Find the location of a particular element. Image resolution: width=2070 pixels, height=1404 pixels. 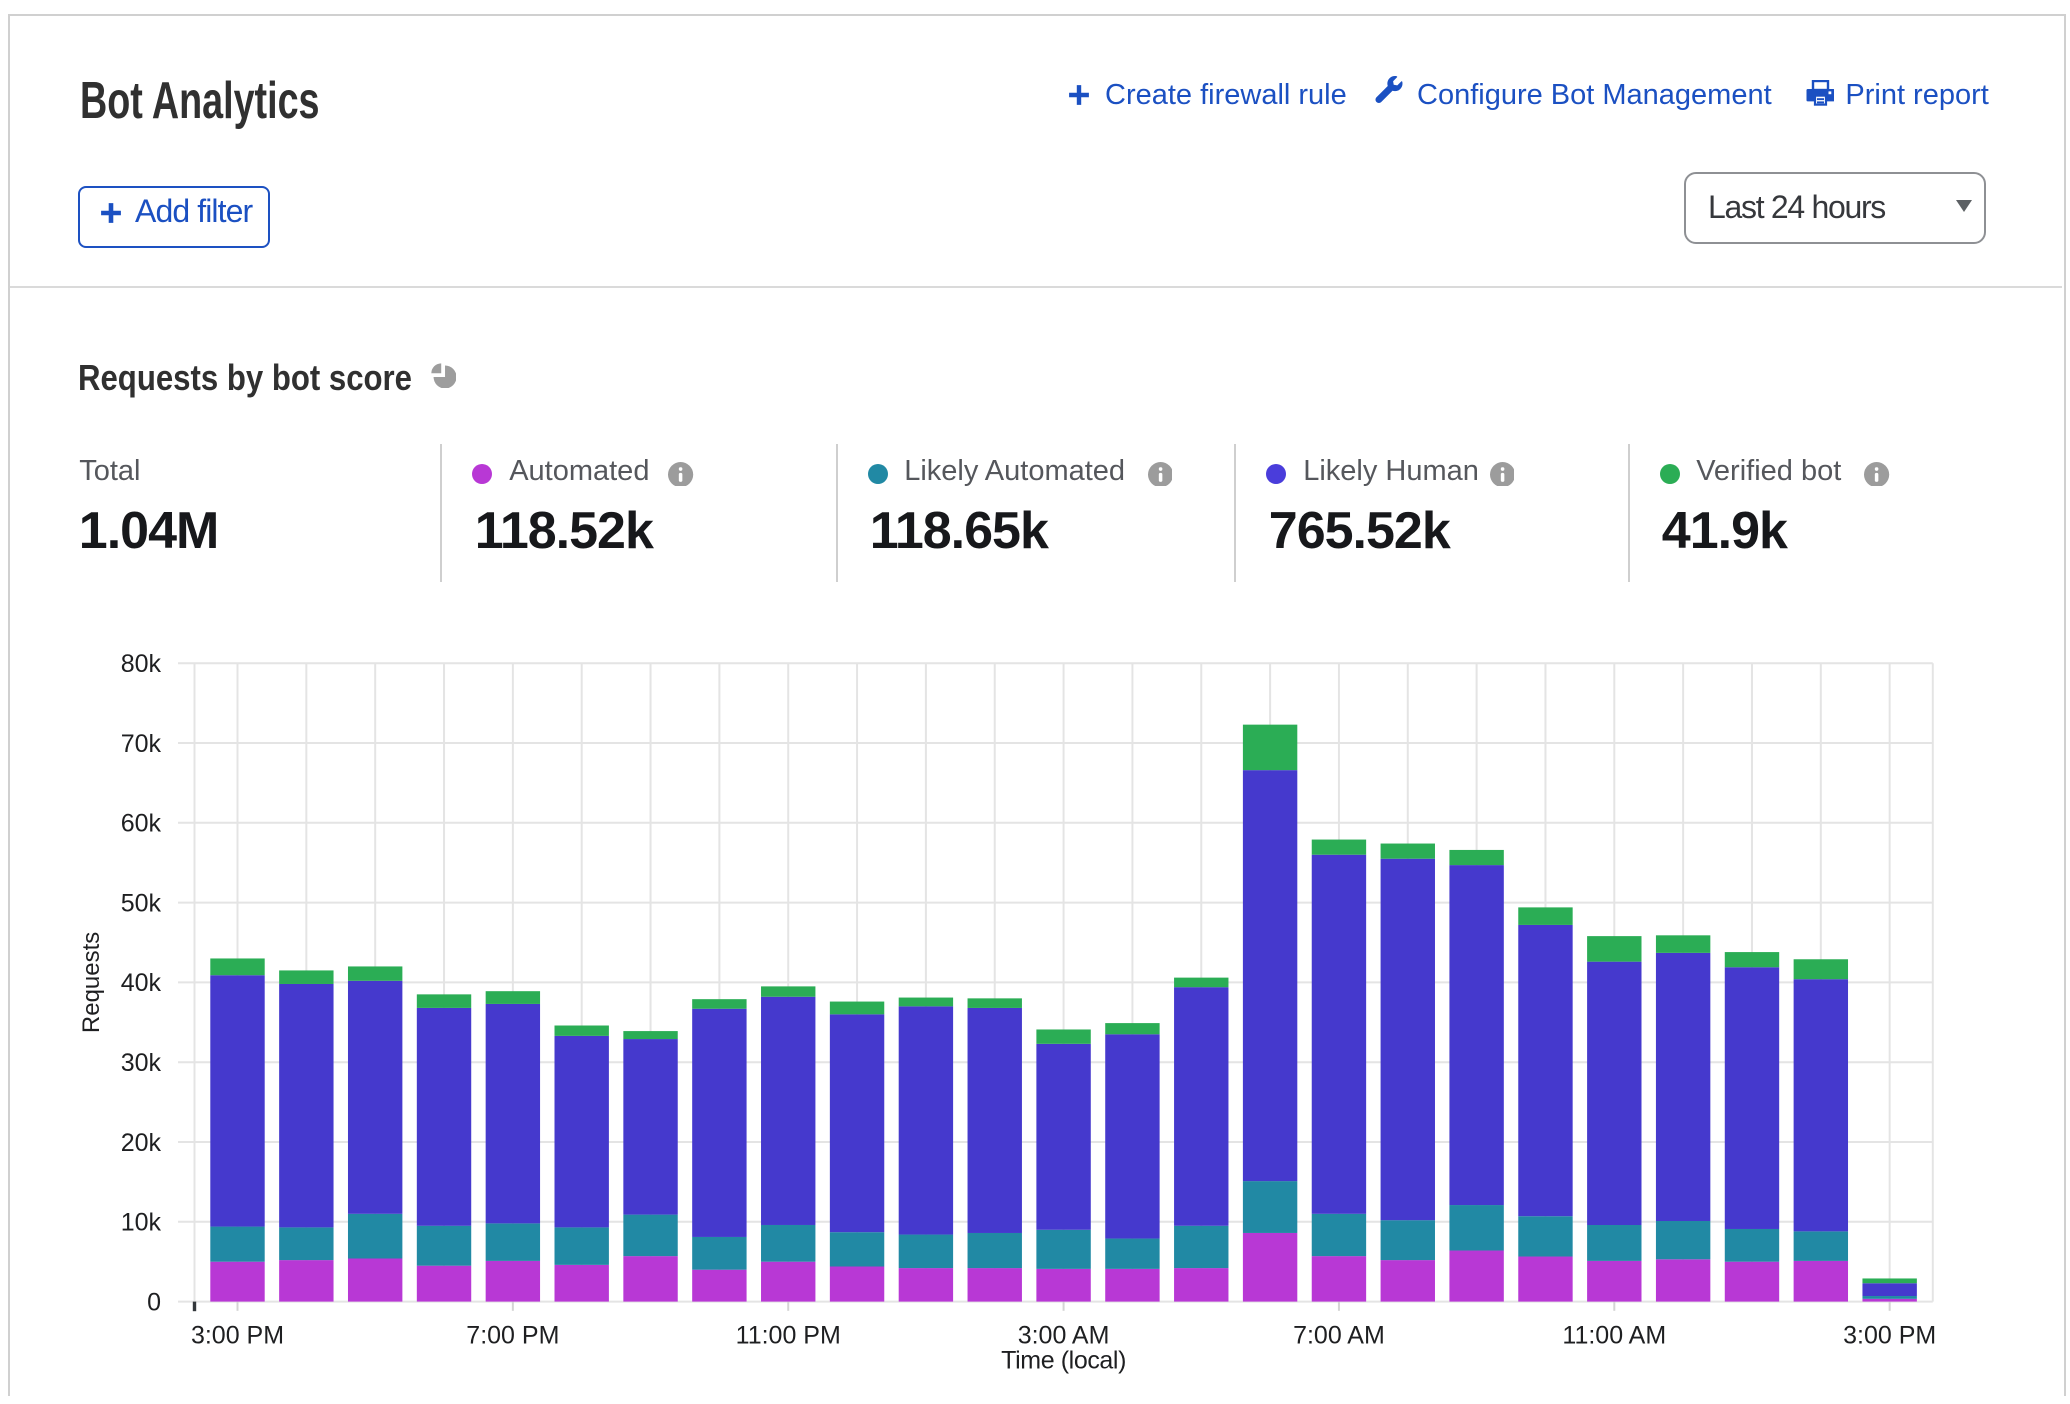

svg-text: 11:00 AM is located at coordinates (1614, 1336).